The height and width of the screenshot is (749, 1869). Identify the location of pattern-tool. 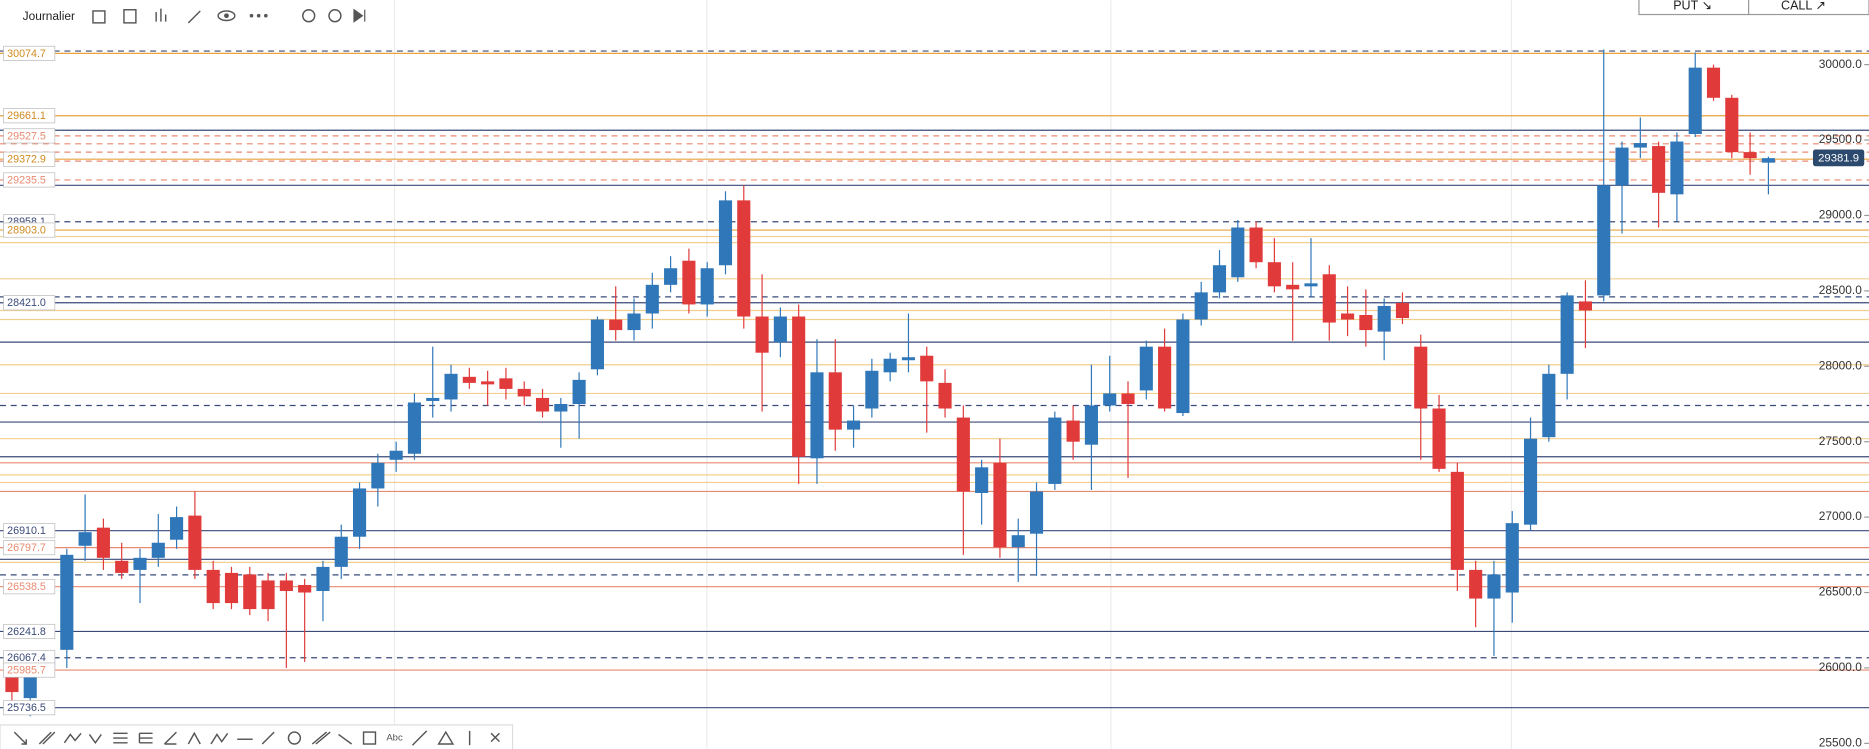
(219, 738).